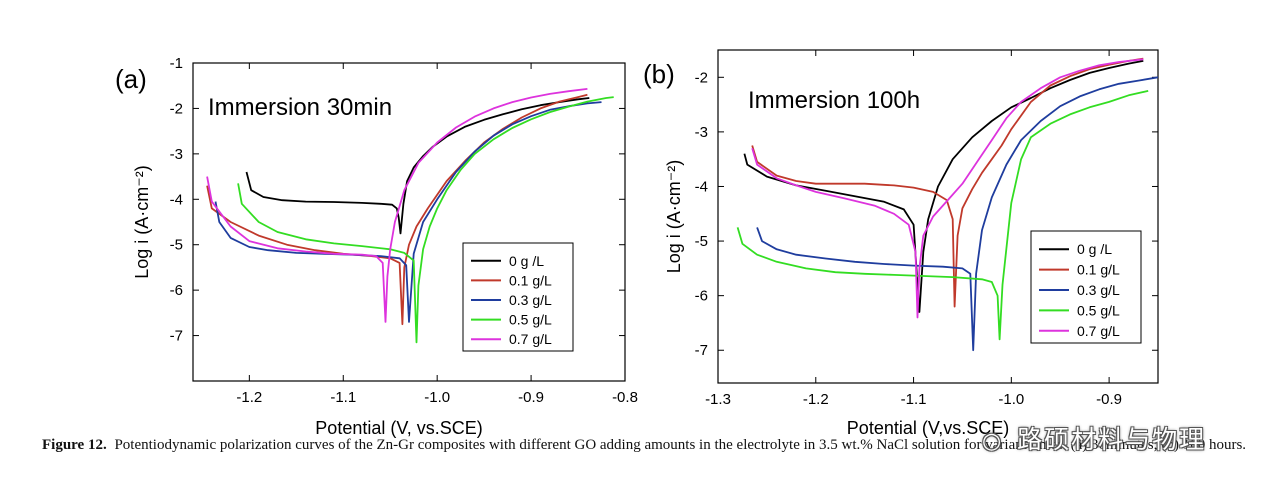  What do you see at coordinates (1112, 439) in the screenshot?
I see `watermark-text: 路硕材料与物理` at bounding box center [1112, 439].